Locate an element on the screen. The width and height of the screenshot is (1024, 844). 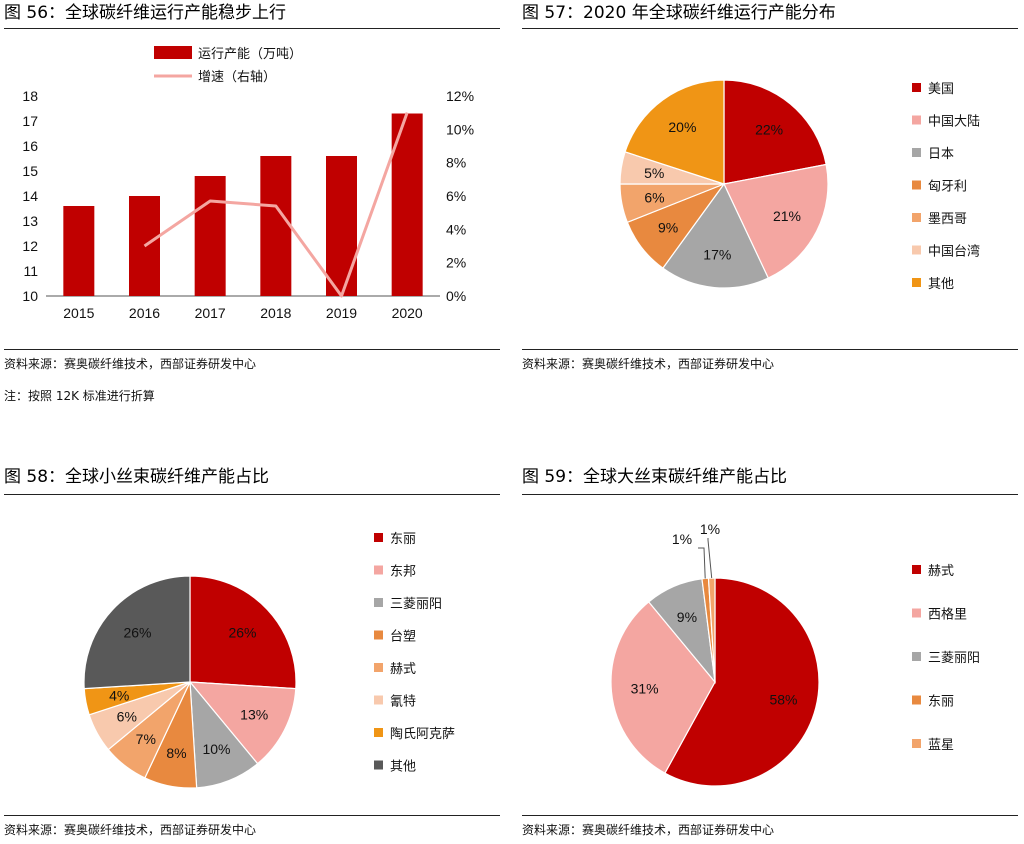
legend-swatch-bar is located at coordinates (173, 52).